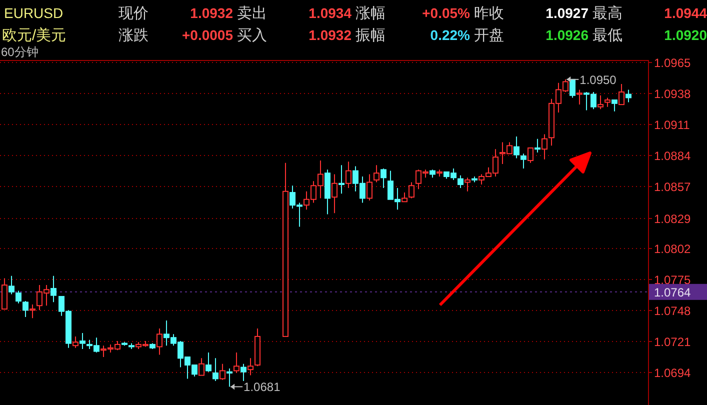  What do you see at coordinates (673, 311) in the screenshot?
I see `y-tick-label: 1.0748` at bounding box center [673, 311].